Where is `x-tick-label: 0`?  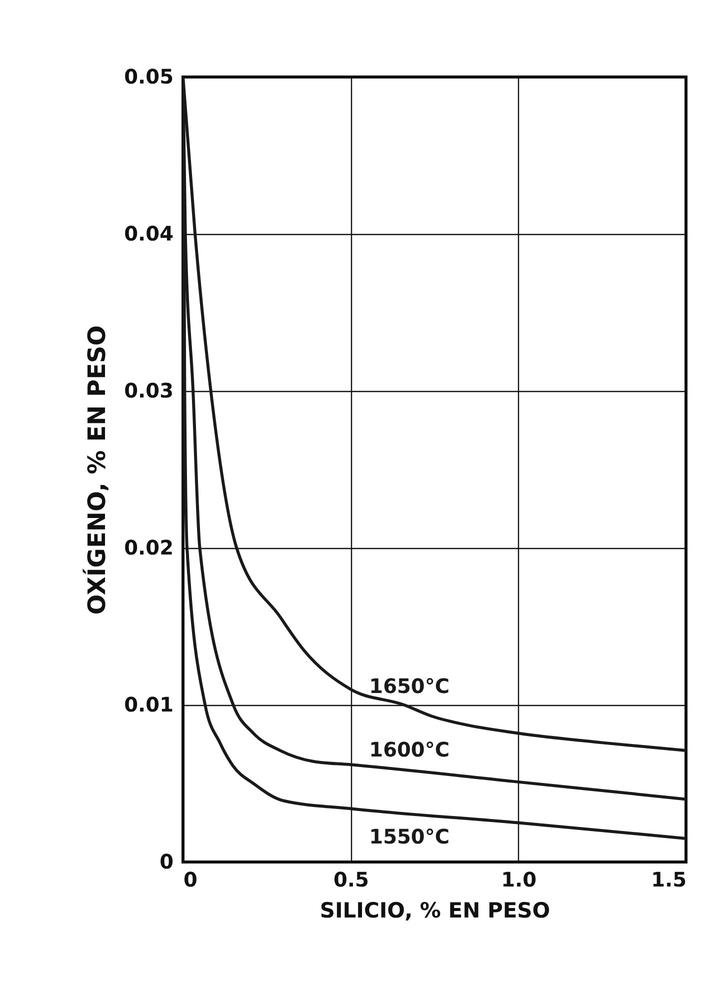 x-tick-label: 0 is located at coordinates (191, 880).